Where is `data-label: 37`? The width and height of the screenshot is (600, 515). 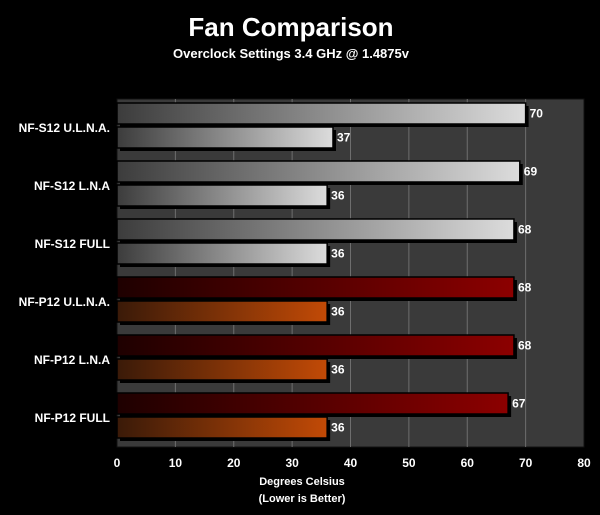 data-label: 37 is located at coordinates (344, 138).